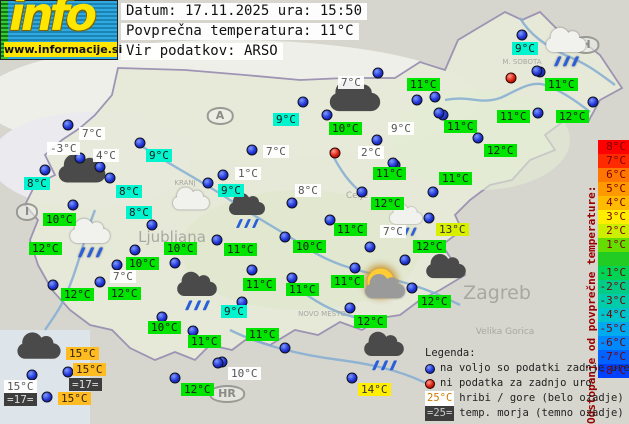 Image resolution: width=629 pixels, height=424 pixels. I want to click on red-dot-icon, so click(430, 383).